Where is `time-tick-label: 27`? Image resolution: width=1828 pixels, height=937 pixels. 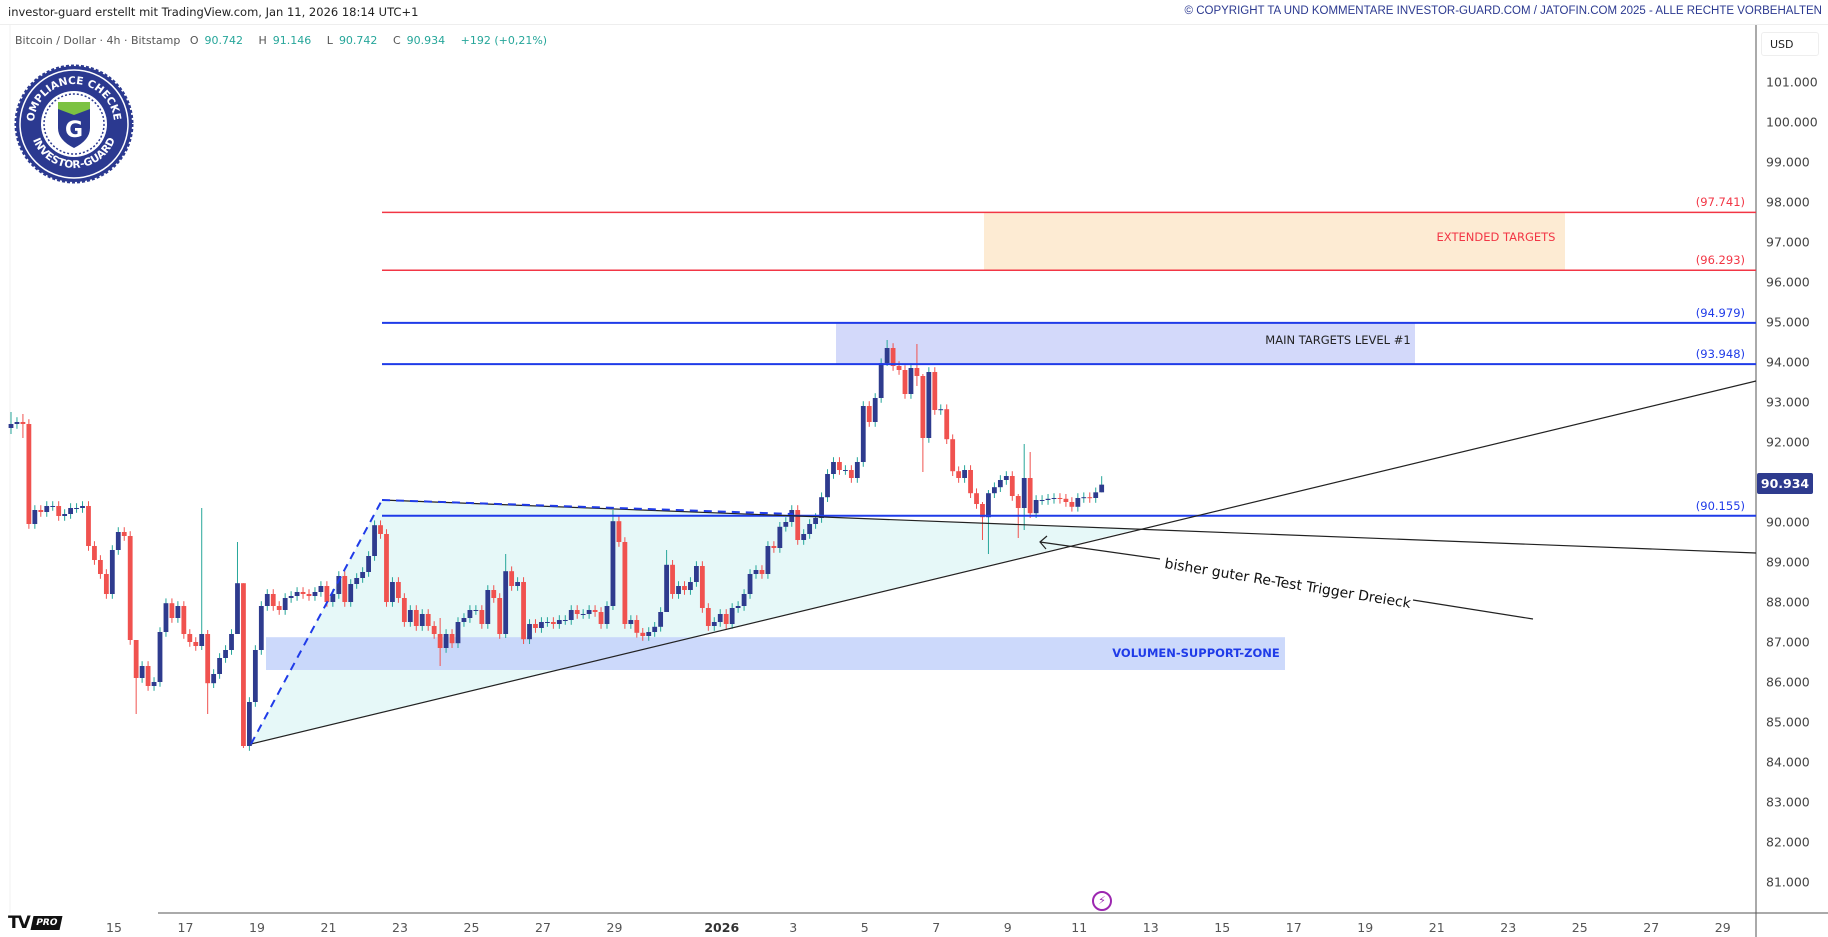 time-tick-label: 27 is located at coordinates (1651, 927).